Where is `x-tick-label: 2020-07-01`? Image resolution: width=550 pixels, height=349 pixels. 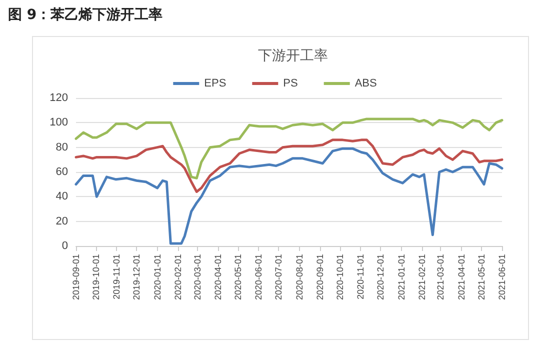
x-tick-label: 2020-07-01 is located at coordinates (279, 277).